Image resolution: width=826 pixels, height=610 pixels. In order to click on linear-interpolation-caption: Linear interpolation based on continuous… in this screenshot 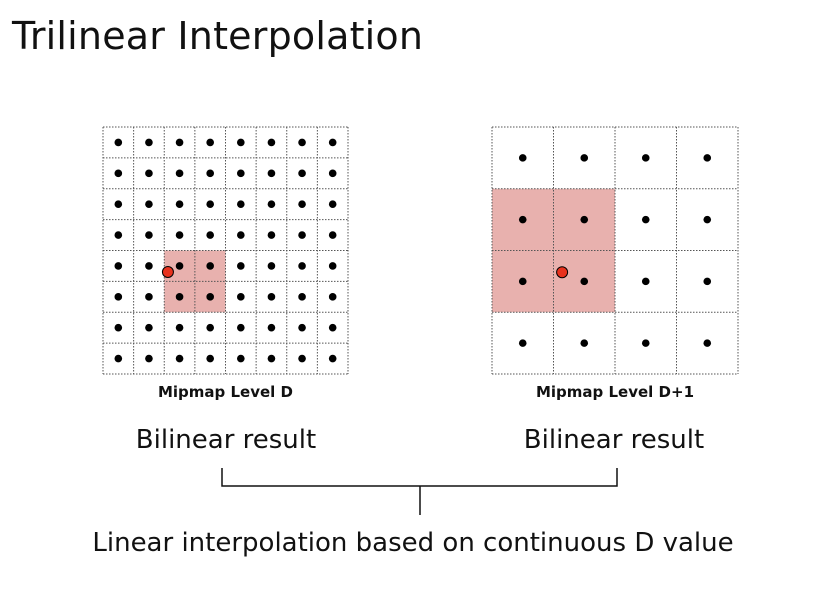, I will do `click(413, 543)`.